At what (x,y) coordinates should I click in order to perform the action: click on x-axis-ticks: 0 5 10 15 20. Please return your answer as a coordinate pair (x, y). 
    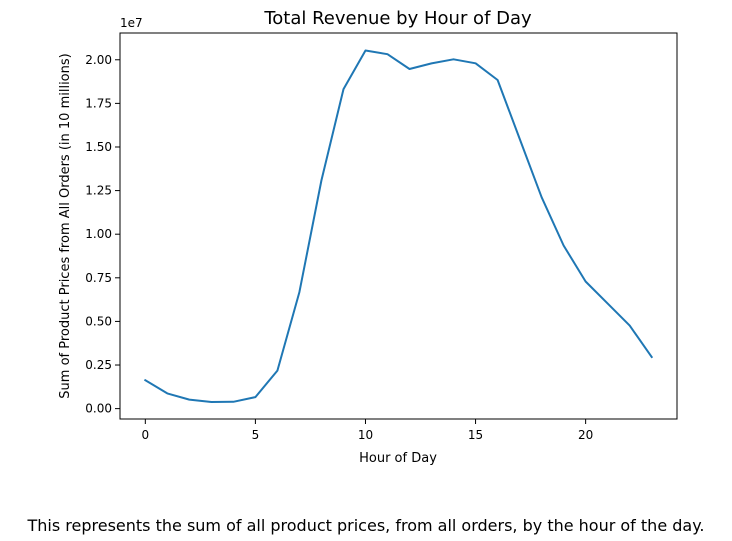
    Looking at the image, I should click on (367, 430).